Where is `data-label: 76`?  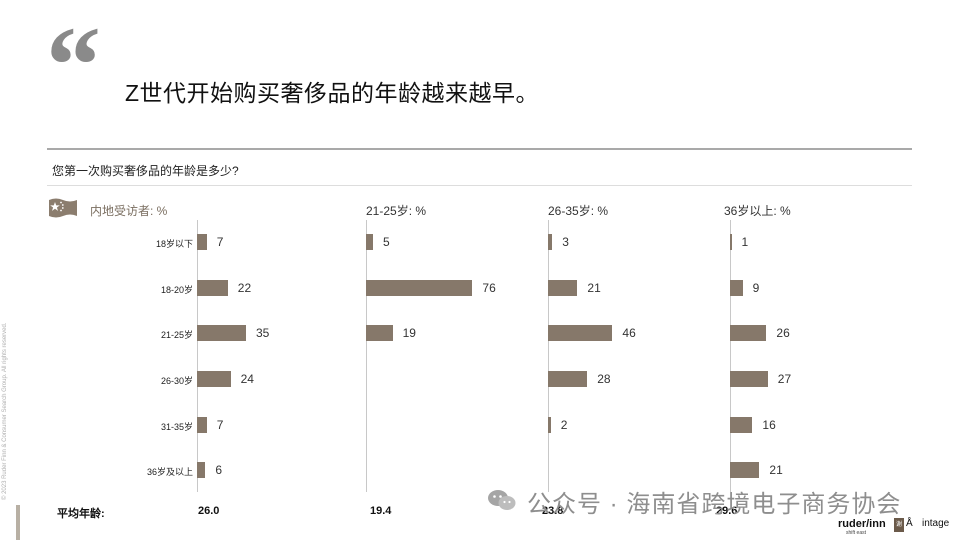
data-label: 76 is located at coordinates (489, 288).